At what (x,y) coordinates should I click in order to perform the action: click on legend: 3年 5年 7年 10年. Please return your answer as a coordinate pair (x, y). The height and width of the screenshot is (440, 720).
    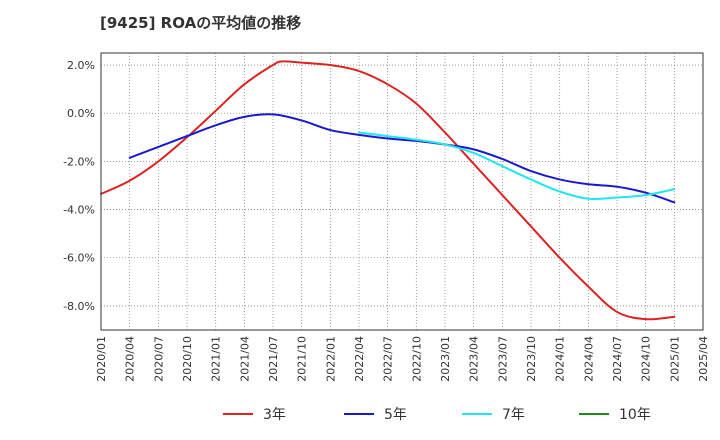
    Looking at the image, I should click on (437, 415).